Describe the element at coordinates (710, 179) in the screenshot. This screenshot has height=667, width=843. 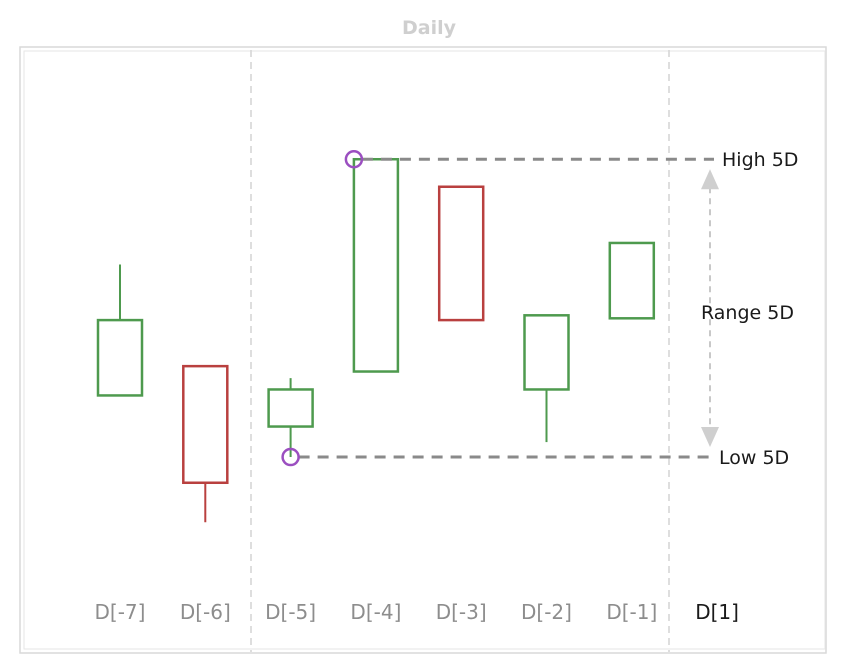
I see `range-arrow-head-up` at that location.